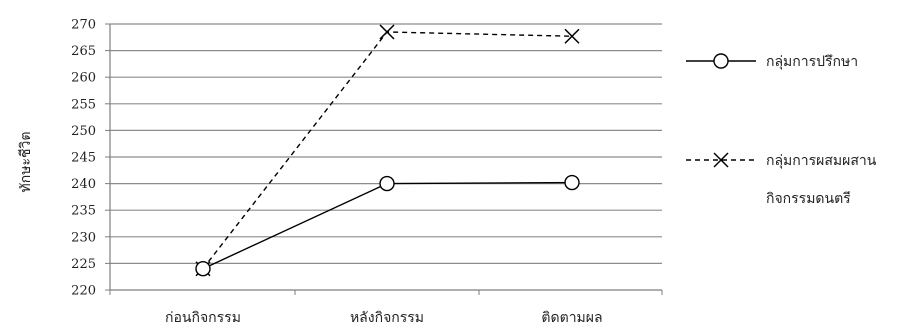  I want to click on legend-label: กลุ่มการปรึกษา, so click(812, 62).